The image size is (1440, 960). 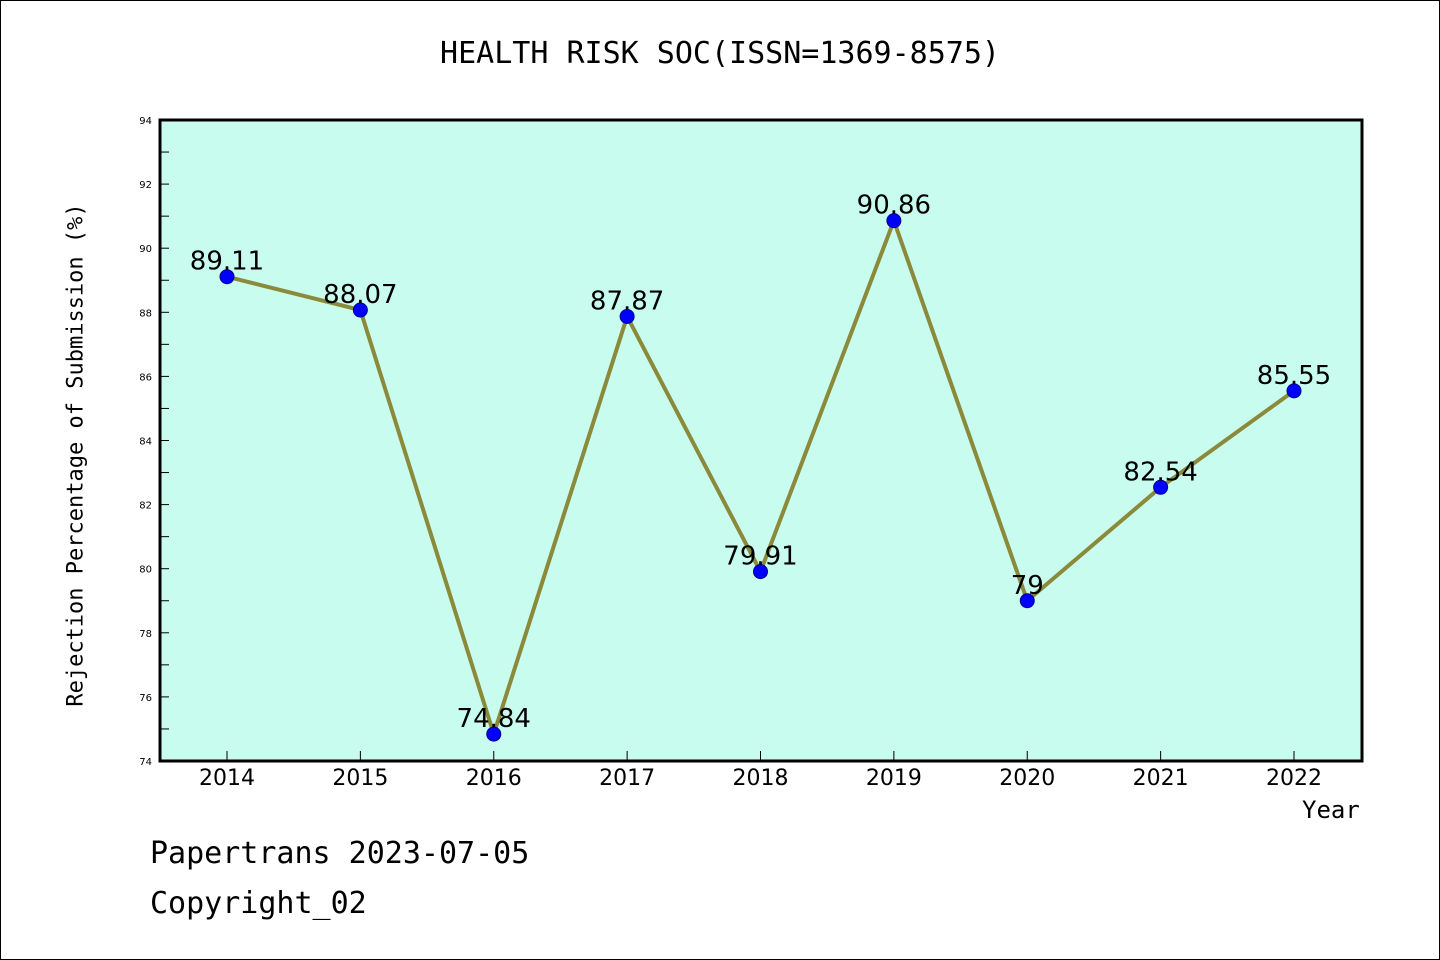 What do you see at coordinates (1027, 586) in the screenshot?
I see `data-label: 79` at bounding box center [1027, 586].